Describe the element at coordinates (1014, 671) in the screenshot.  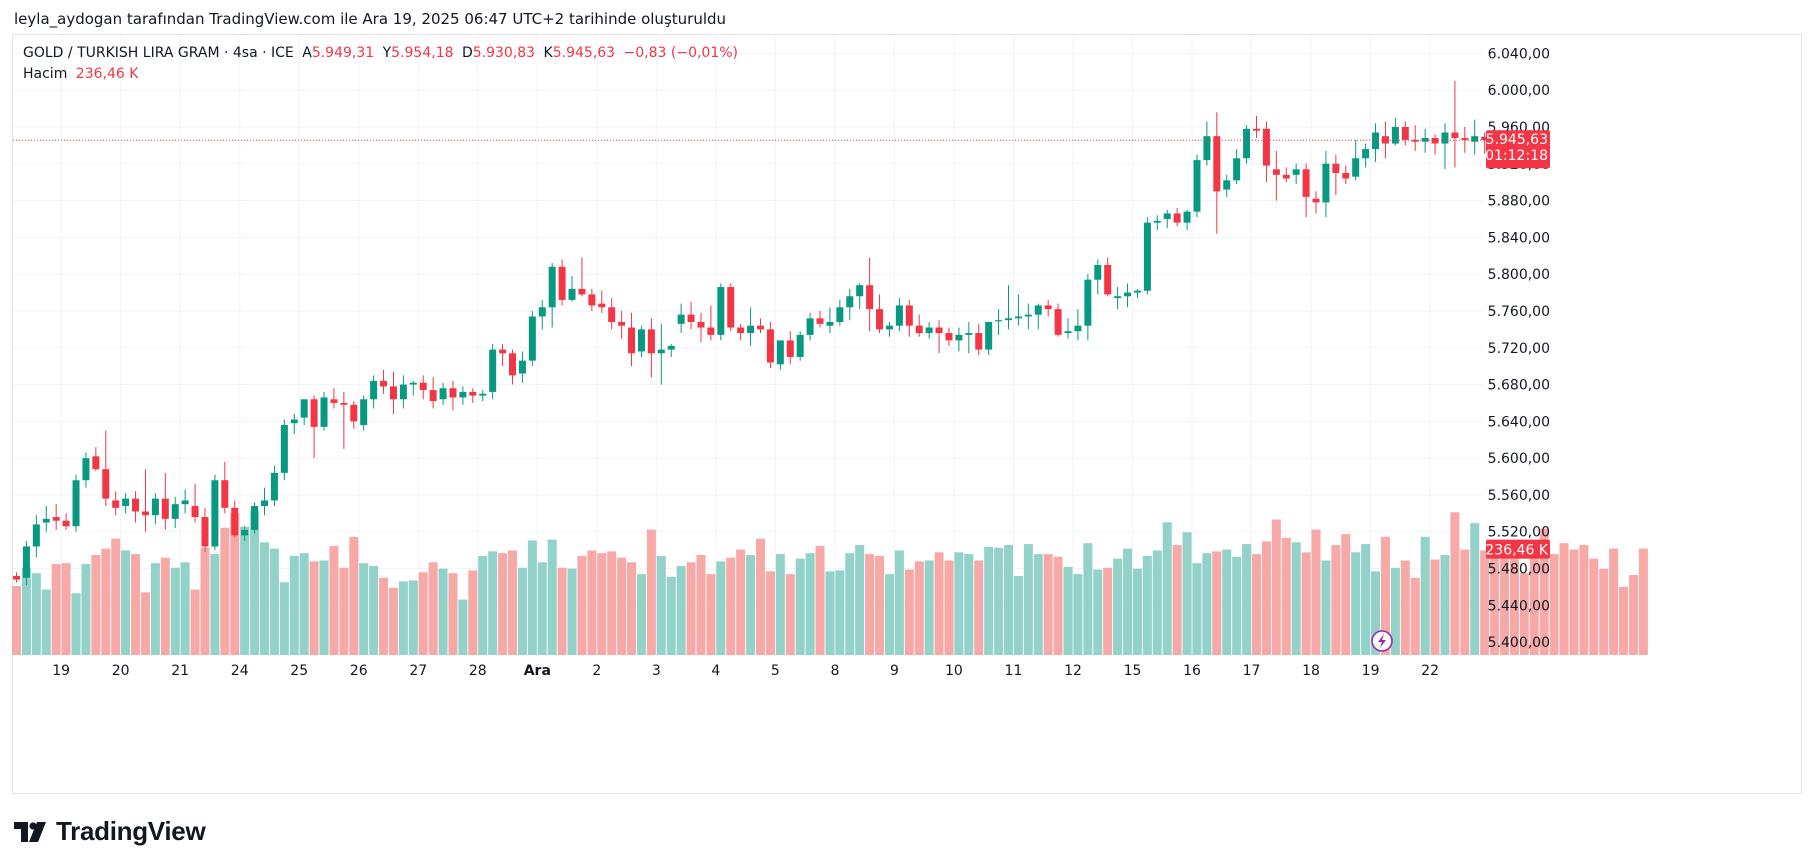
I see `time-tick-label: 11` at that location.